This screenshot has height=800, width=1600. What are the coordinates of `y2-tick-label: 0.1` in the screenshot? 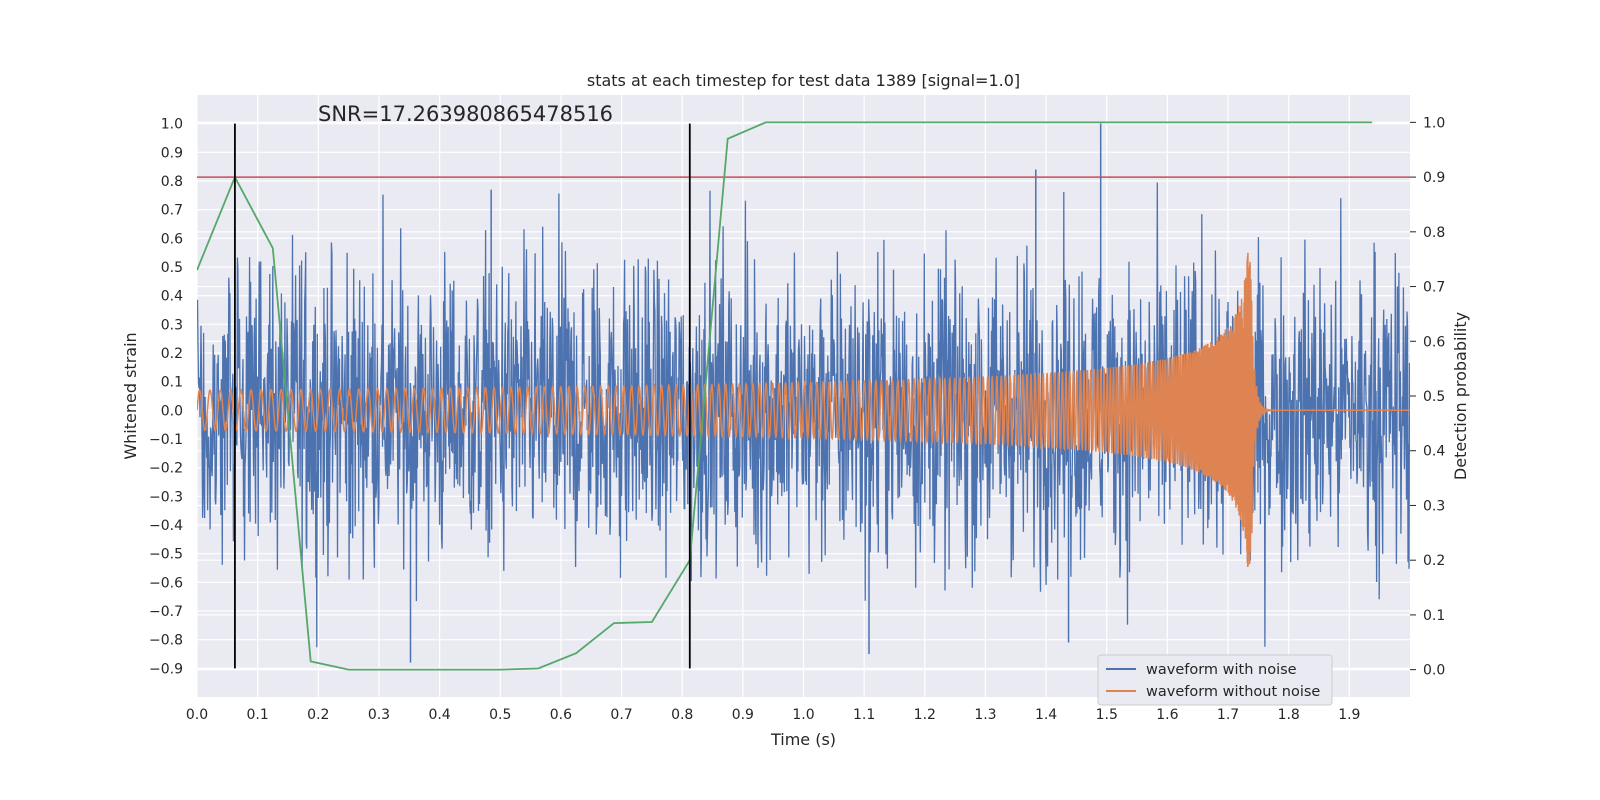 It's located at (1434, 616).